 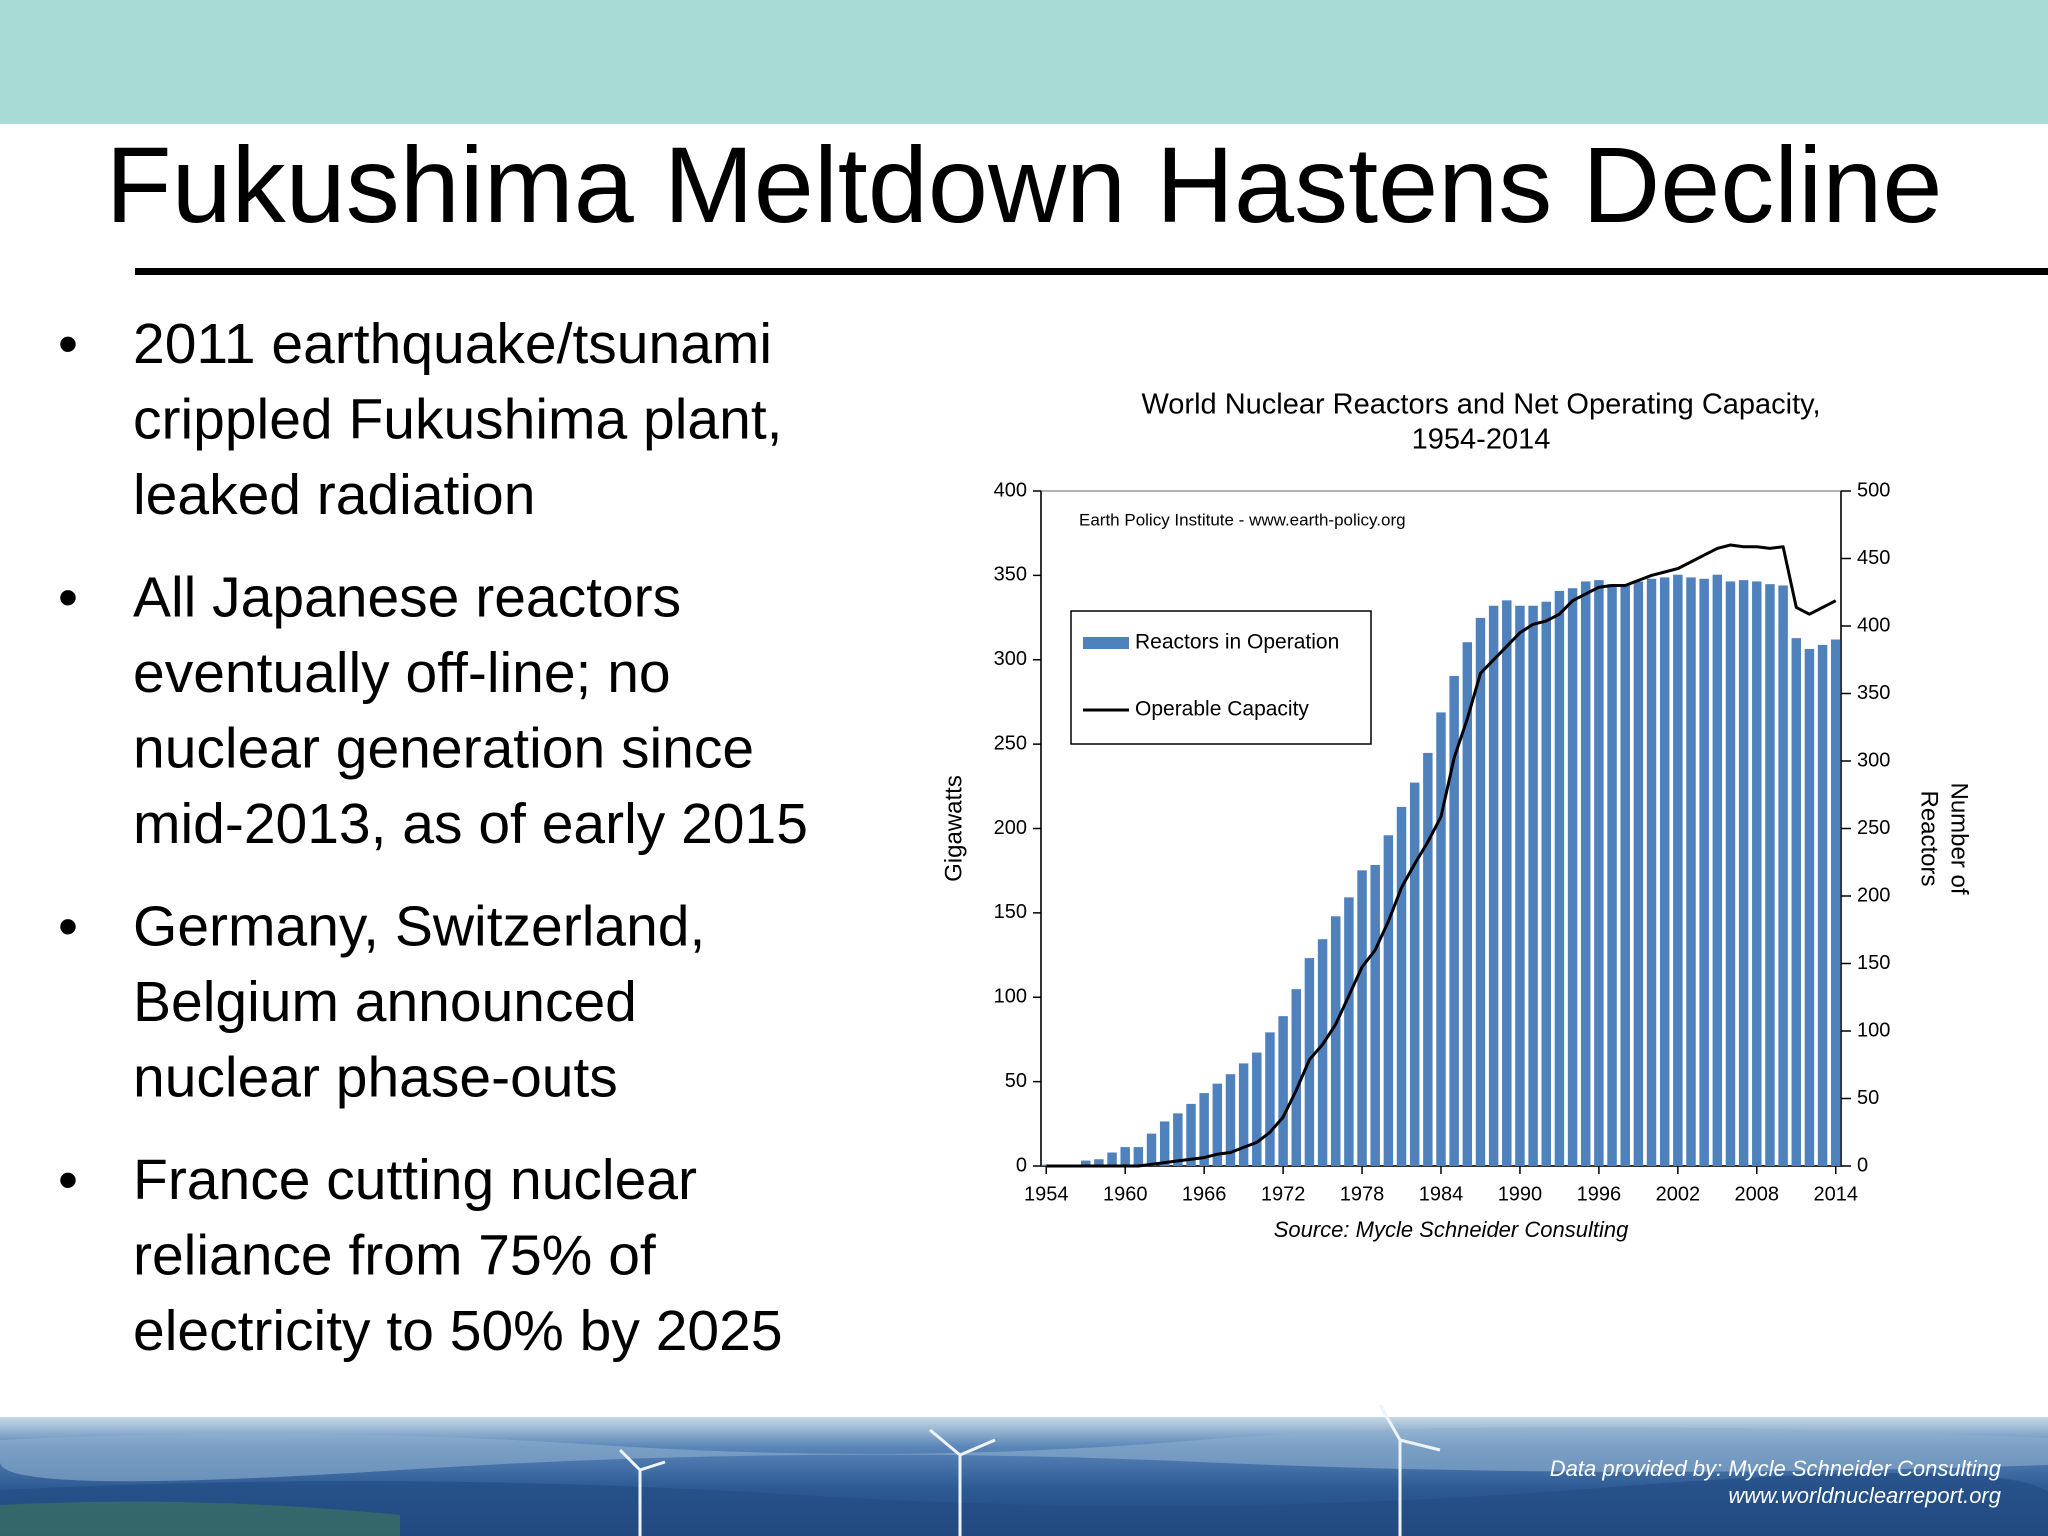 I want to click on y2-tick-label: 0, so click(x=1862, y=1165).